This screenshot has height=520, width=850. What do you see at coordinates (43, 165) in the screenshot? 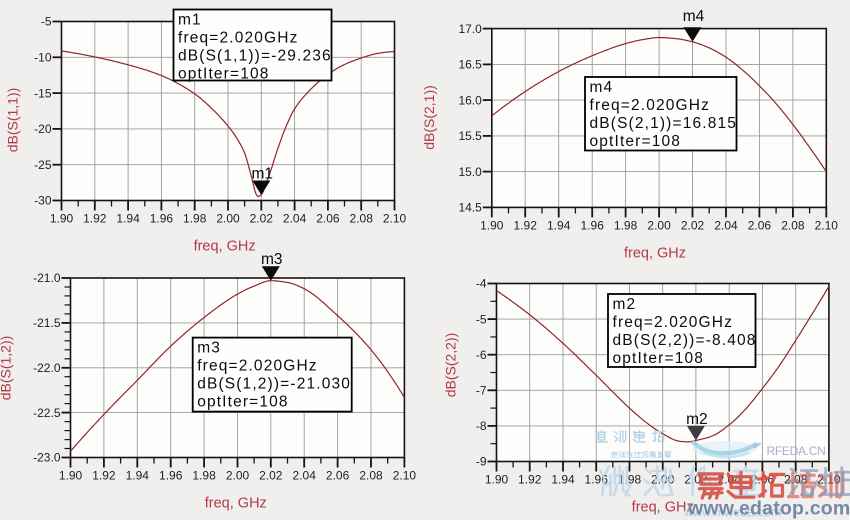
I see `svg-text: -25` at bounding box center [43, 165].